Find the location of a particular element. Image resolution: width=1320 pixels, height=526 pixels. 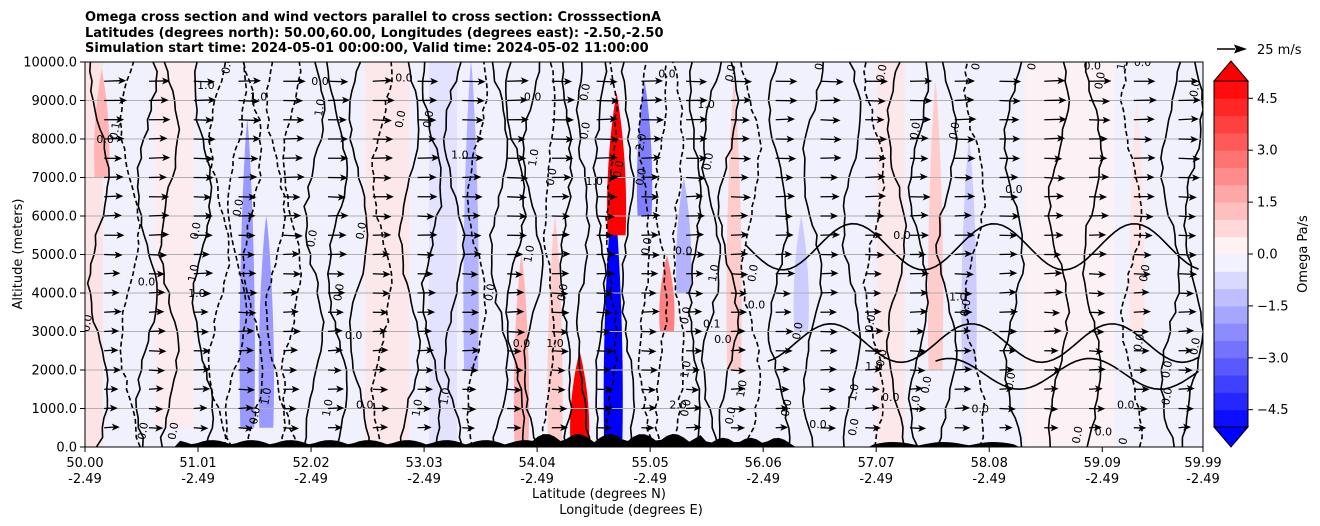

contour-label-9: 1.0 is located at coordinates (197, 293).